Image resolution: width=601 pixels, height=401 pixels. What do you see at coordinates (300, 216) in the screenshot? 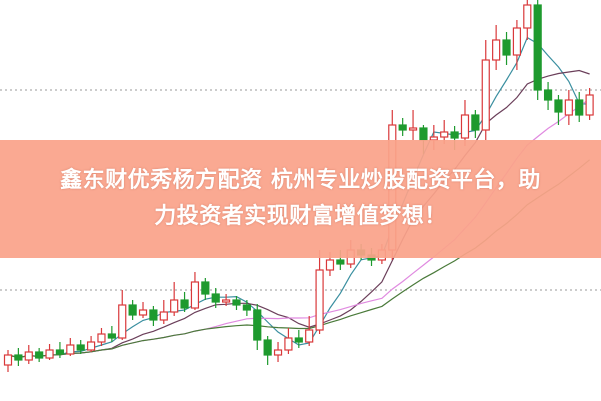
I see `banner-line-2: 力投资者实现财富增值梦想！` at bounding box center [300, 216].